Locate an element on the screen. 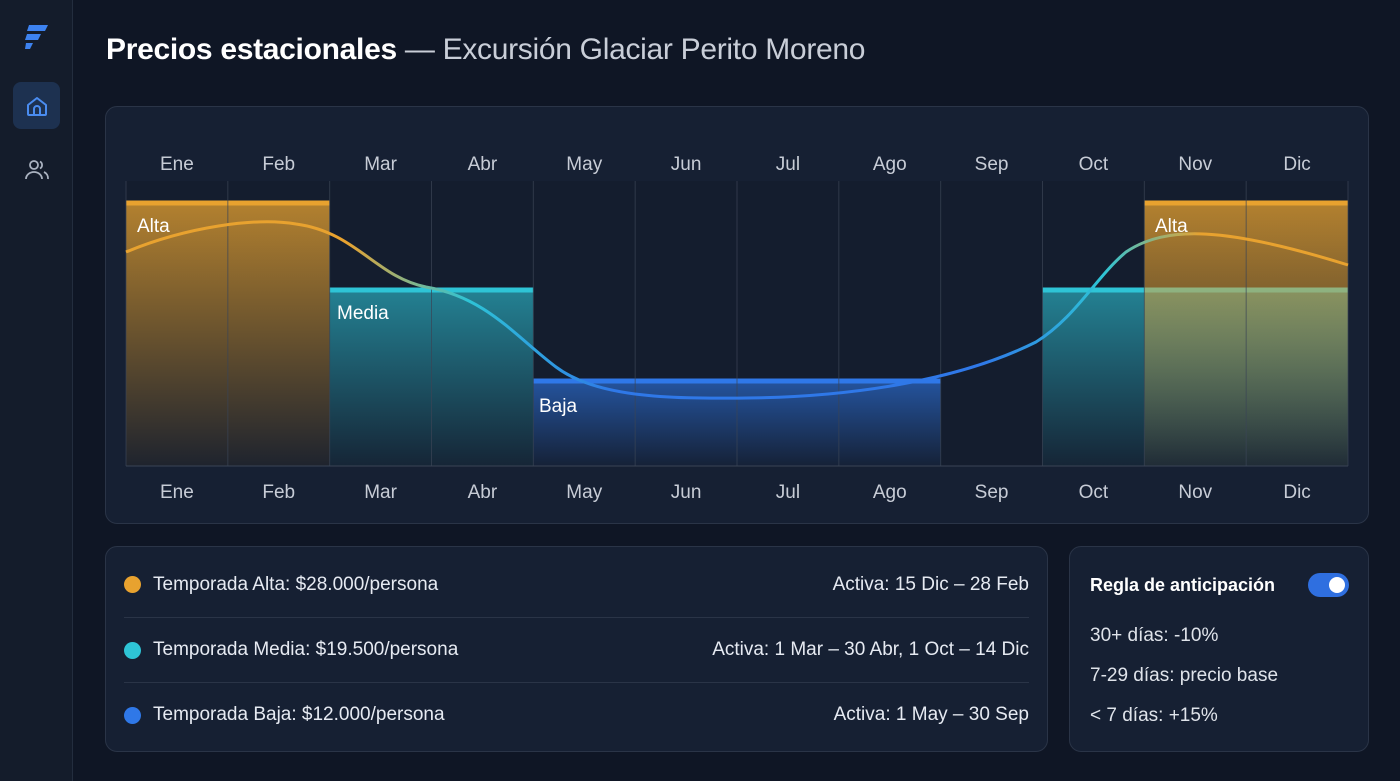  legend-active-range: Activa: 1 May – 30 Sep is located at coordinates (931, 714).